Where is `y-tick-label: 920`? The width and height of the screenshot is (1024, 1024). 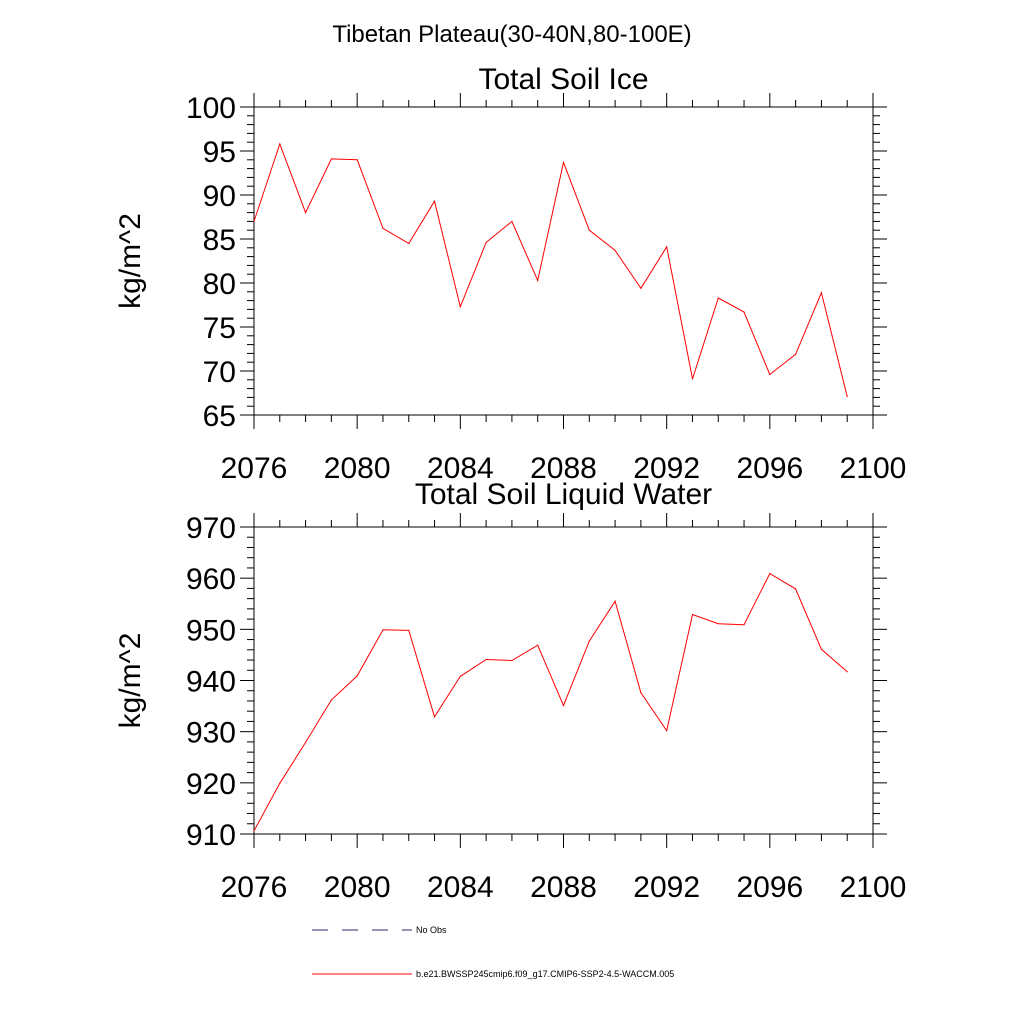 y-tick-label: 920 is located at coordinates (211, 784).